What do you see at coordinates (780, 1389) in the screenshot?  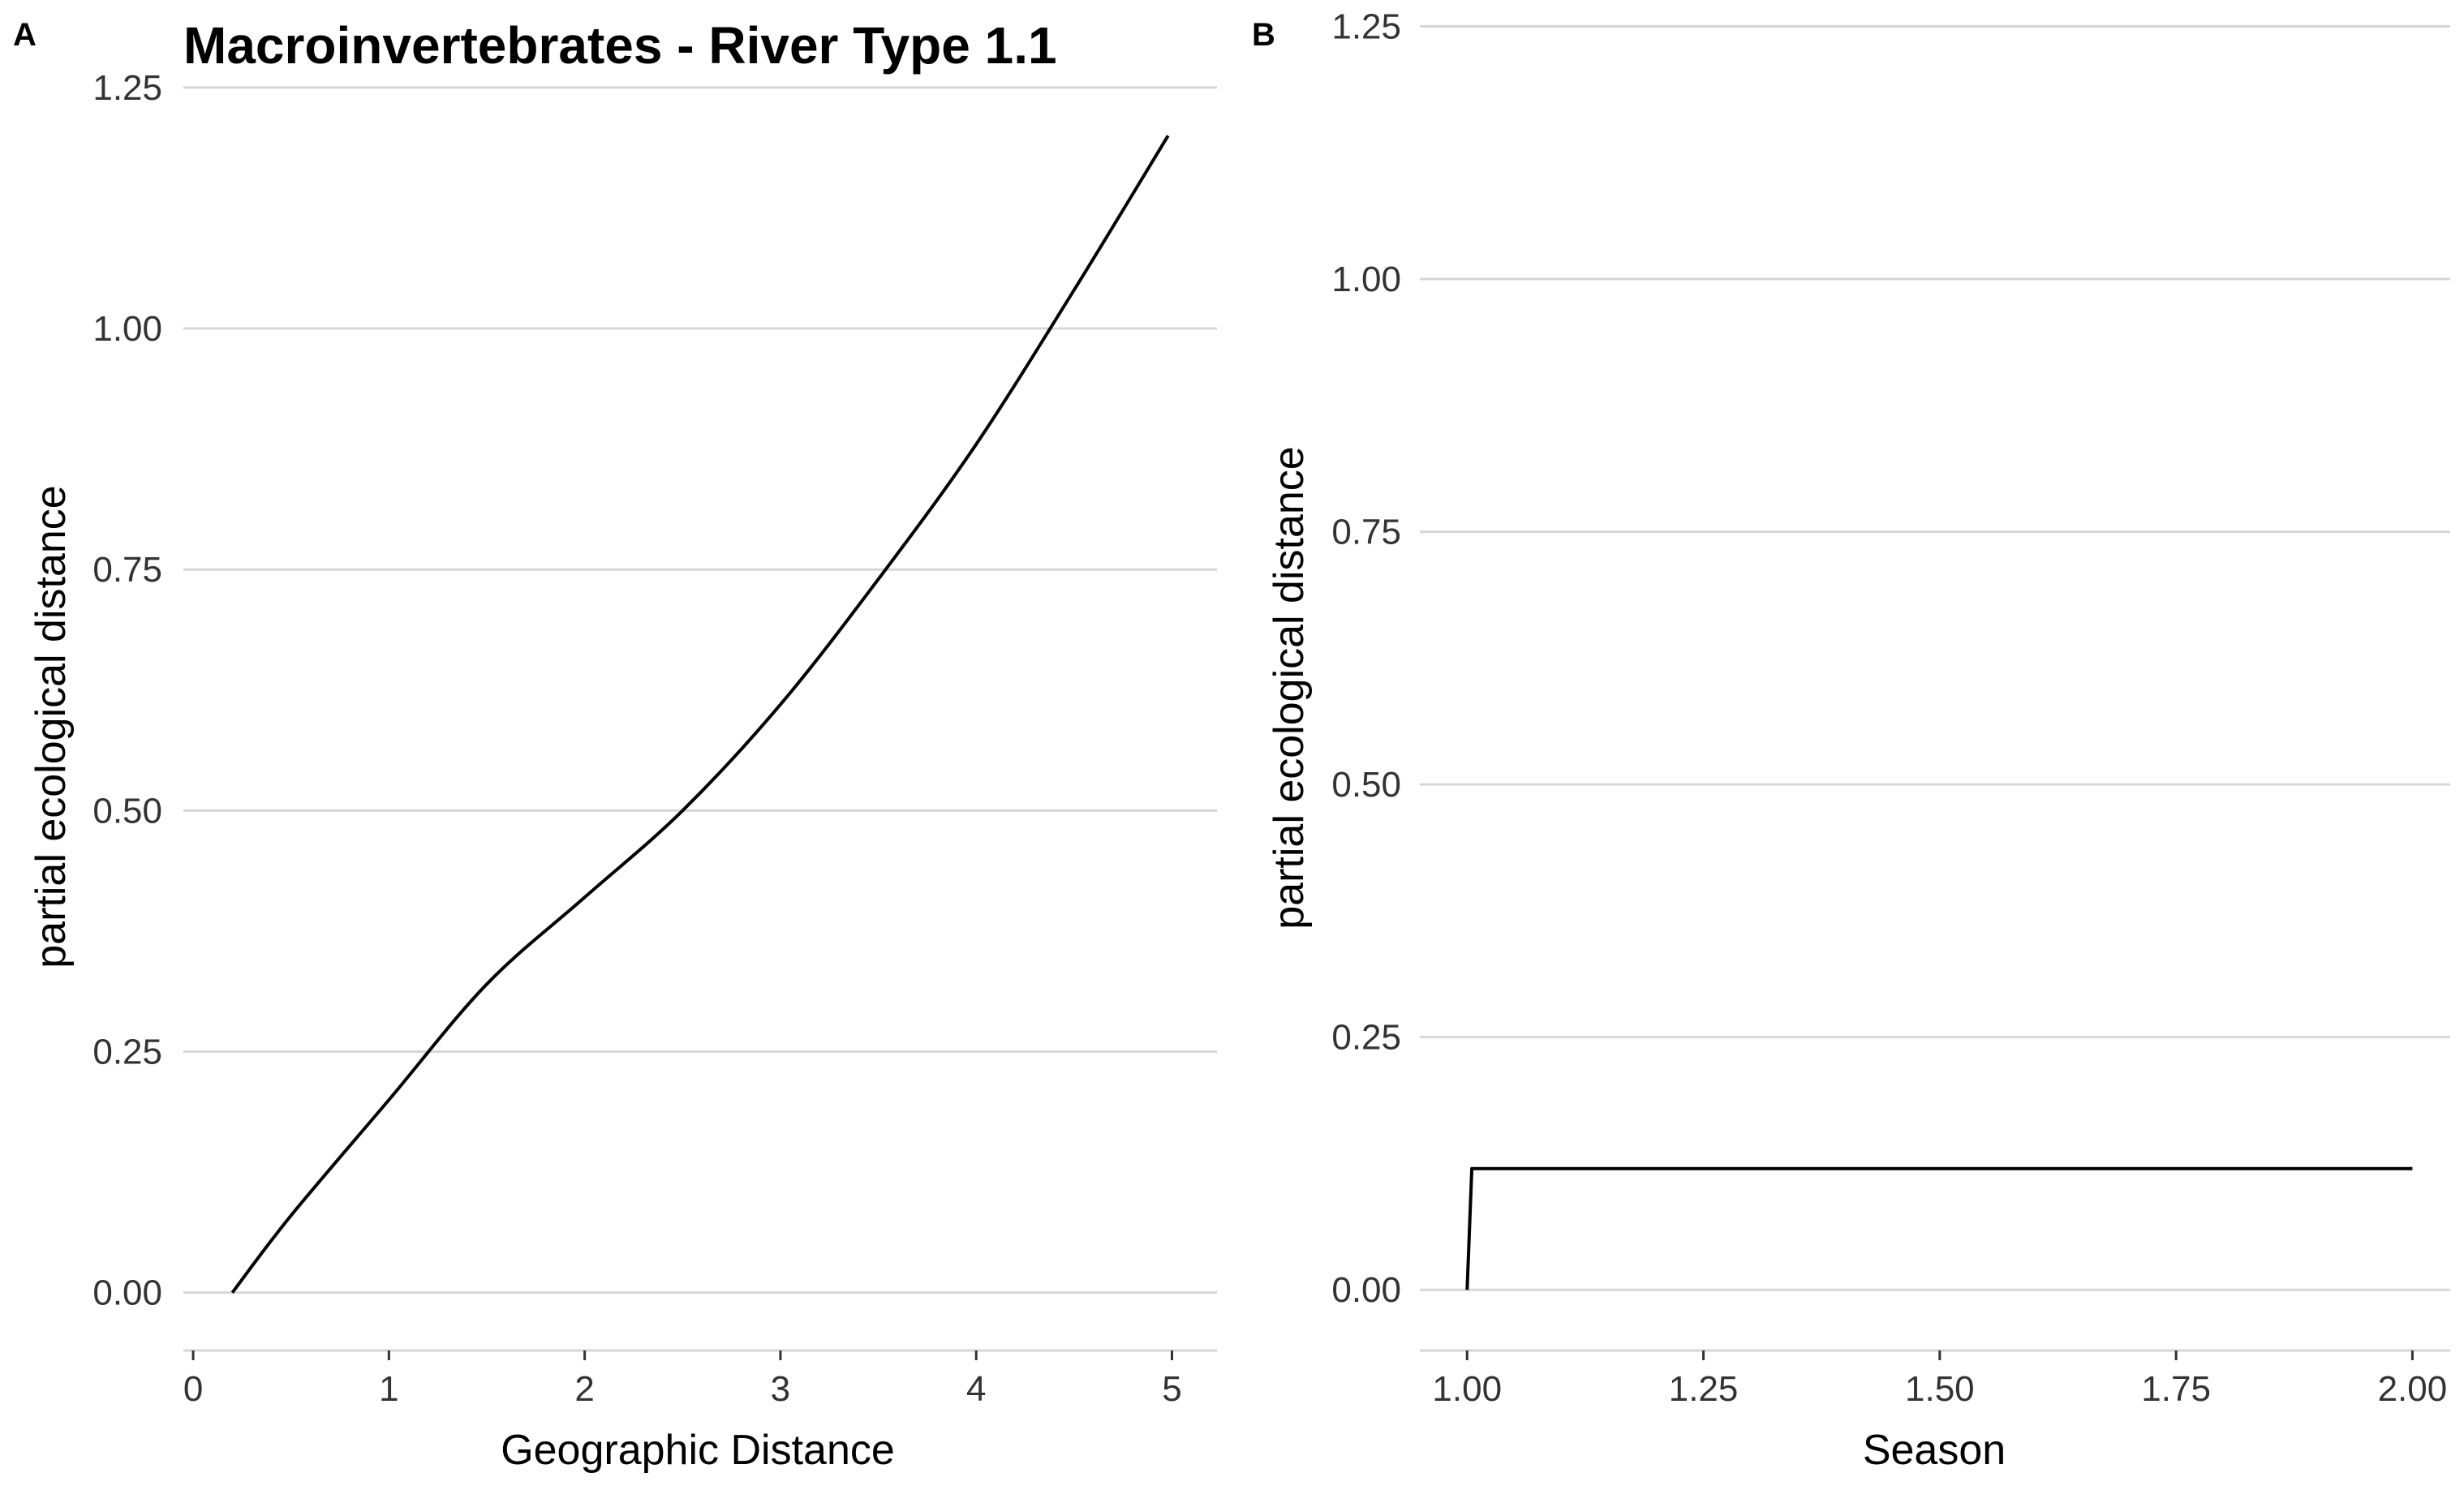 I see `panel-a-x-tick-label: 3` at bounding box center [780, 1389].